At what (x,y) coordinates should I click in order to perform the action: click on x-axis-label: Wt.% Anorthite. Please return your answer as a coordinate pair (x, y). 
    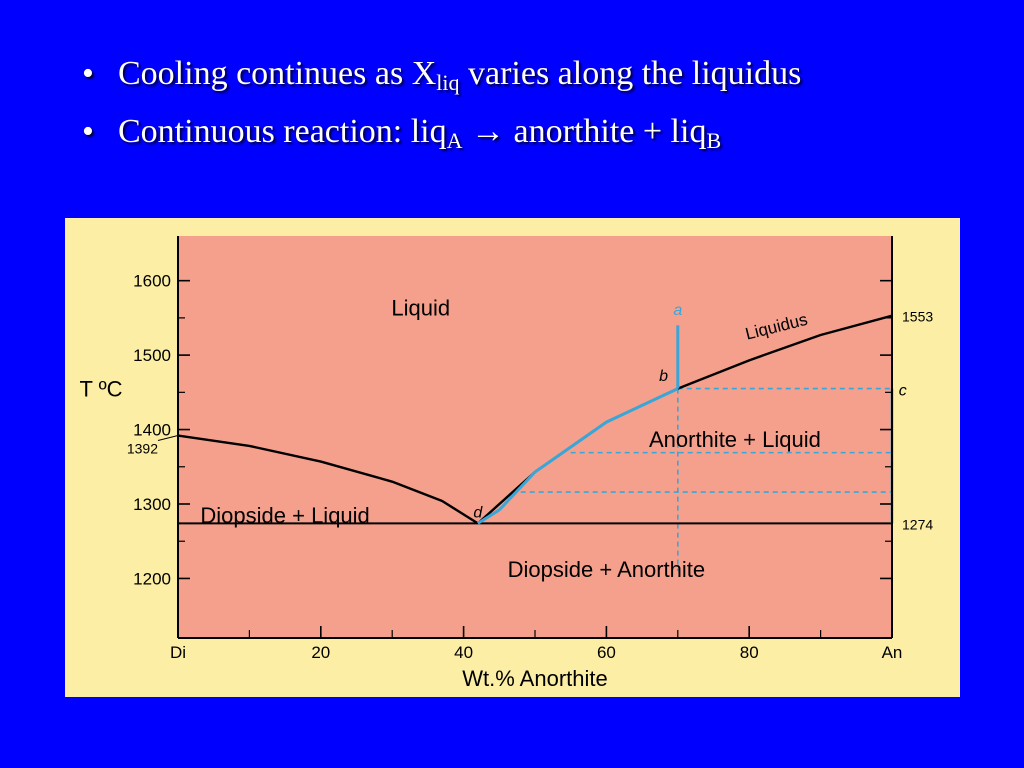
    Looking at the image, I should click on (535, 678).